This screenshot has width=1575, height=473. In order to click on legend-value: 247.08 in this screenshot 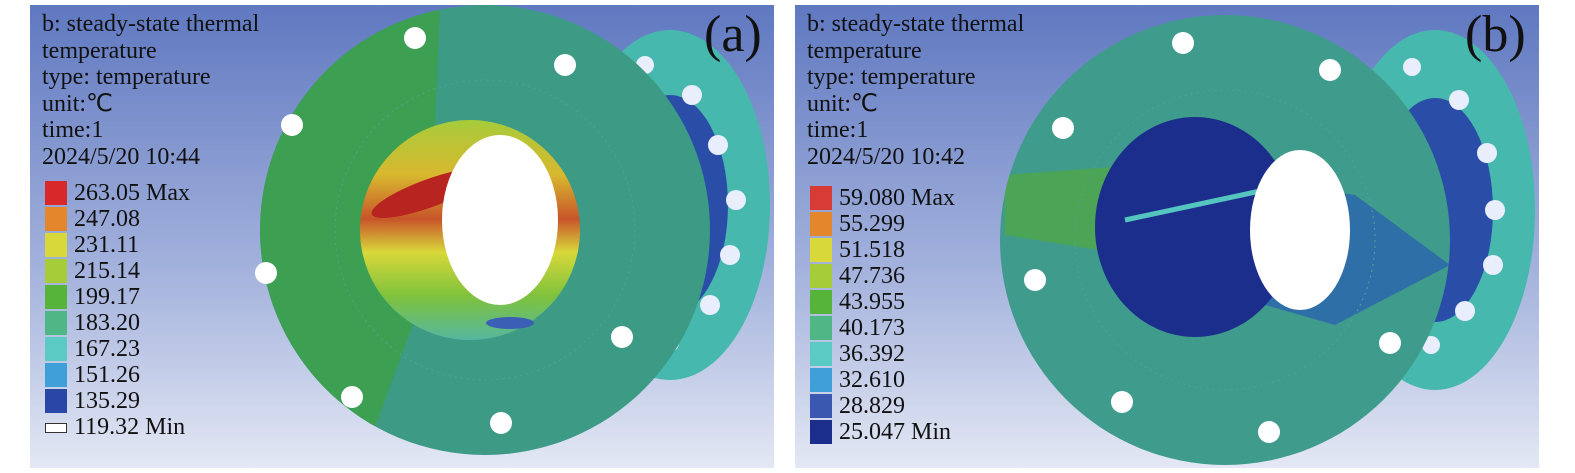, I will do `click(107, 219)`.